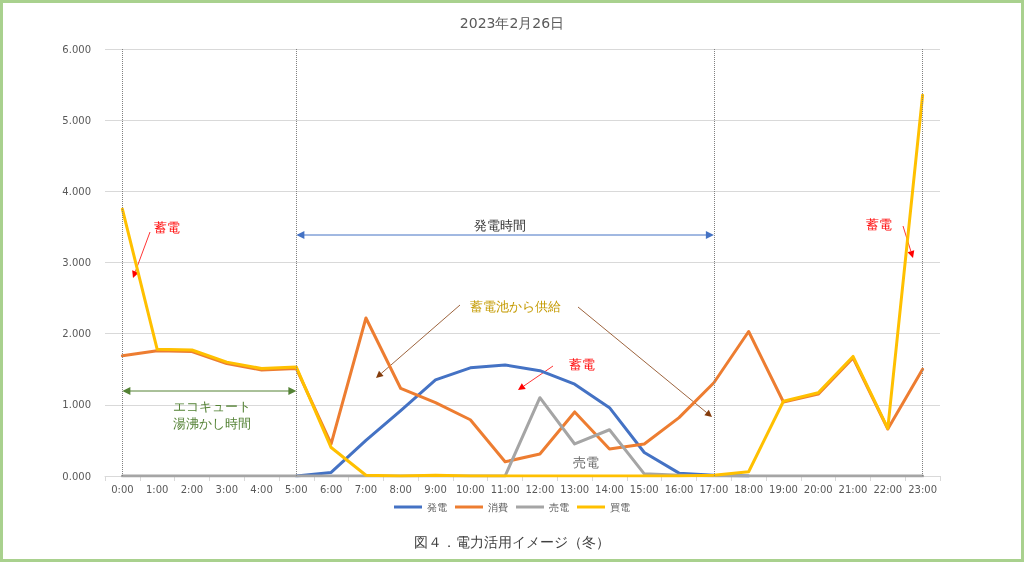  What do you see at coordinates (500, 225) in the screenshot?
I see `annotation: 発電時間` at bounding box center [500, 225].